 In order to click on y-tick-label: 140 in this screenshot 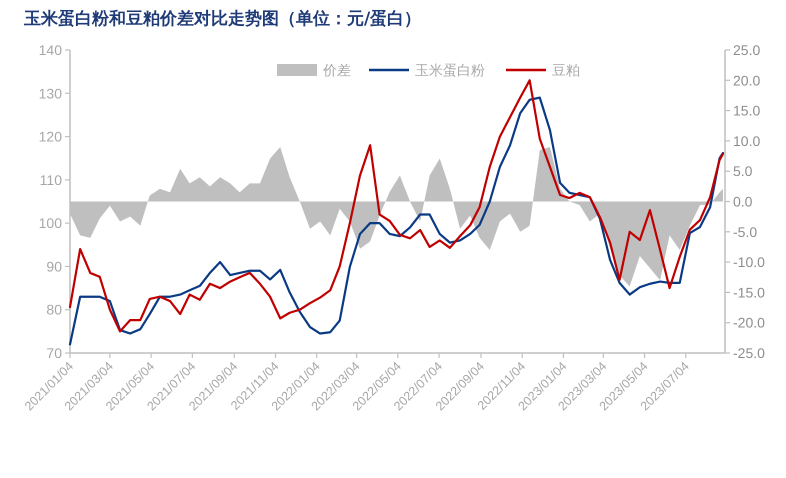, I will do `click(50, 50)`.